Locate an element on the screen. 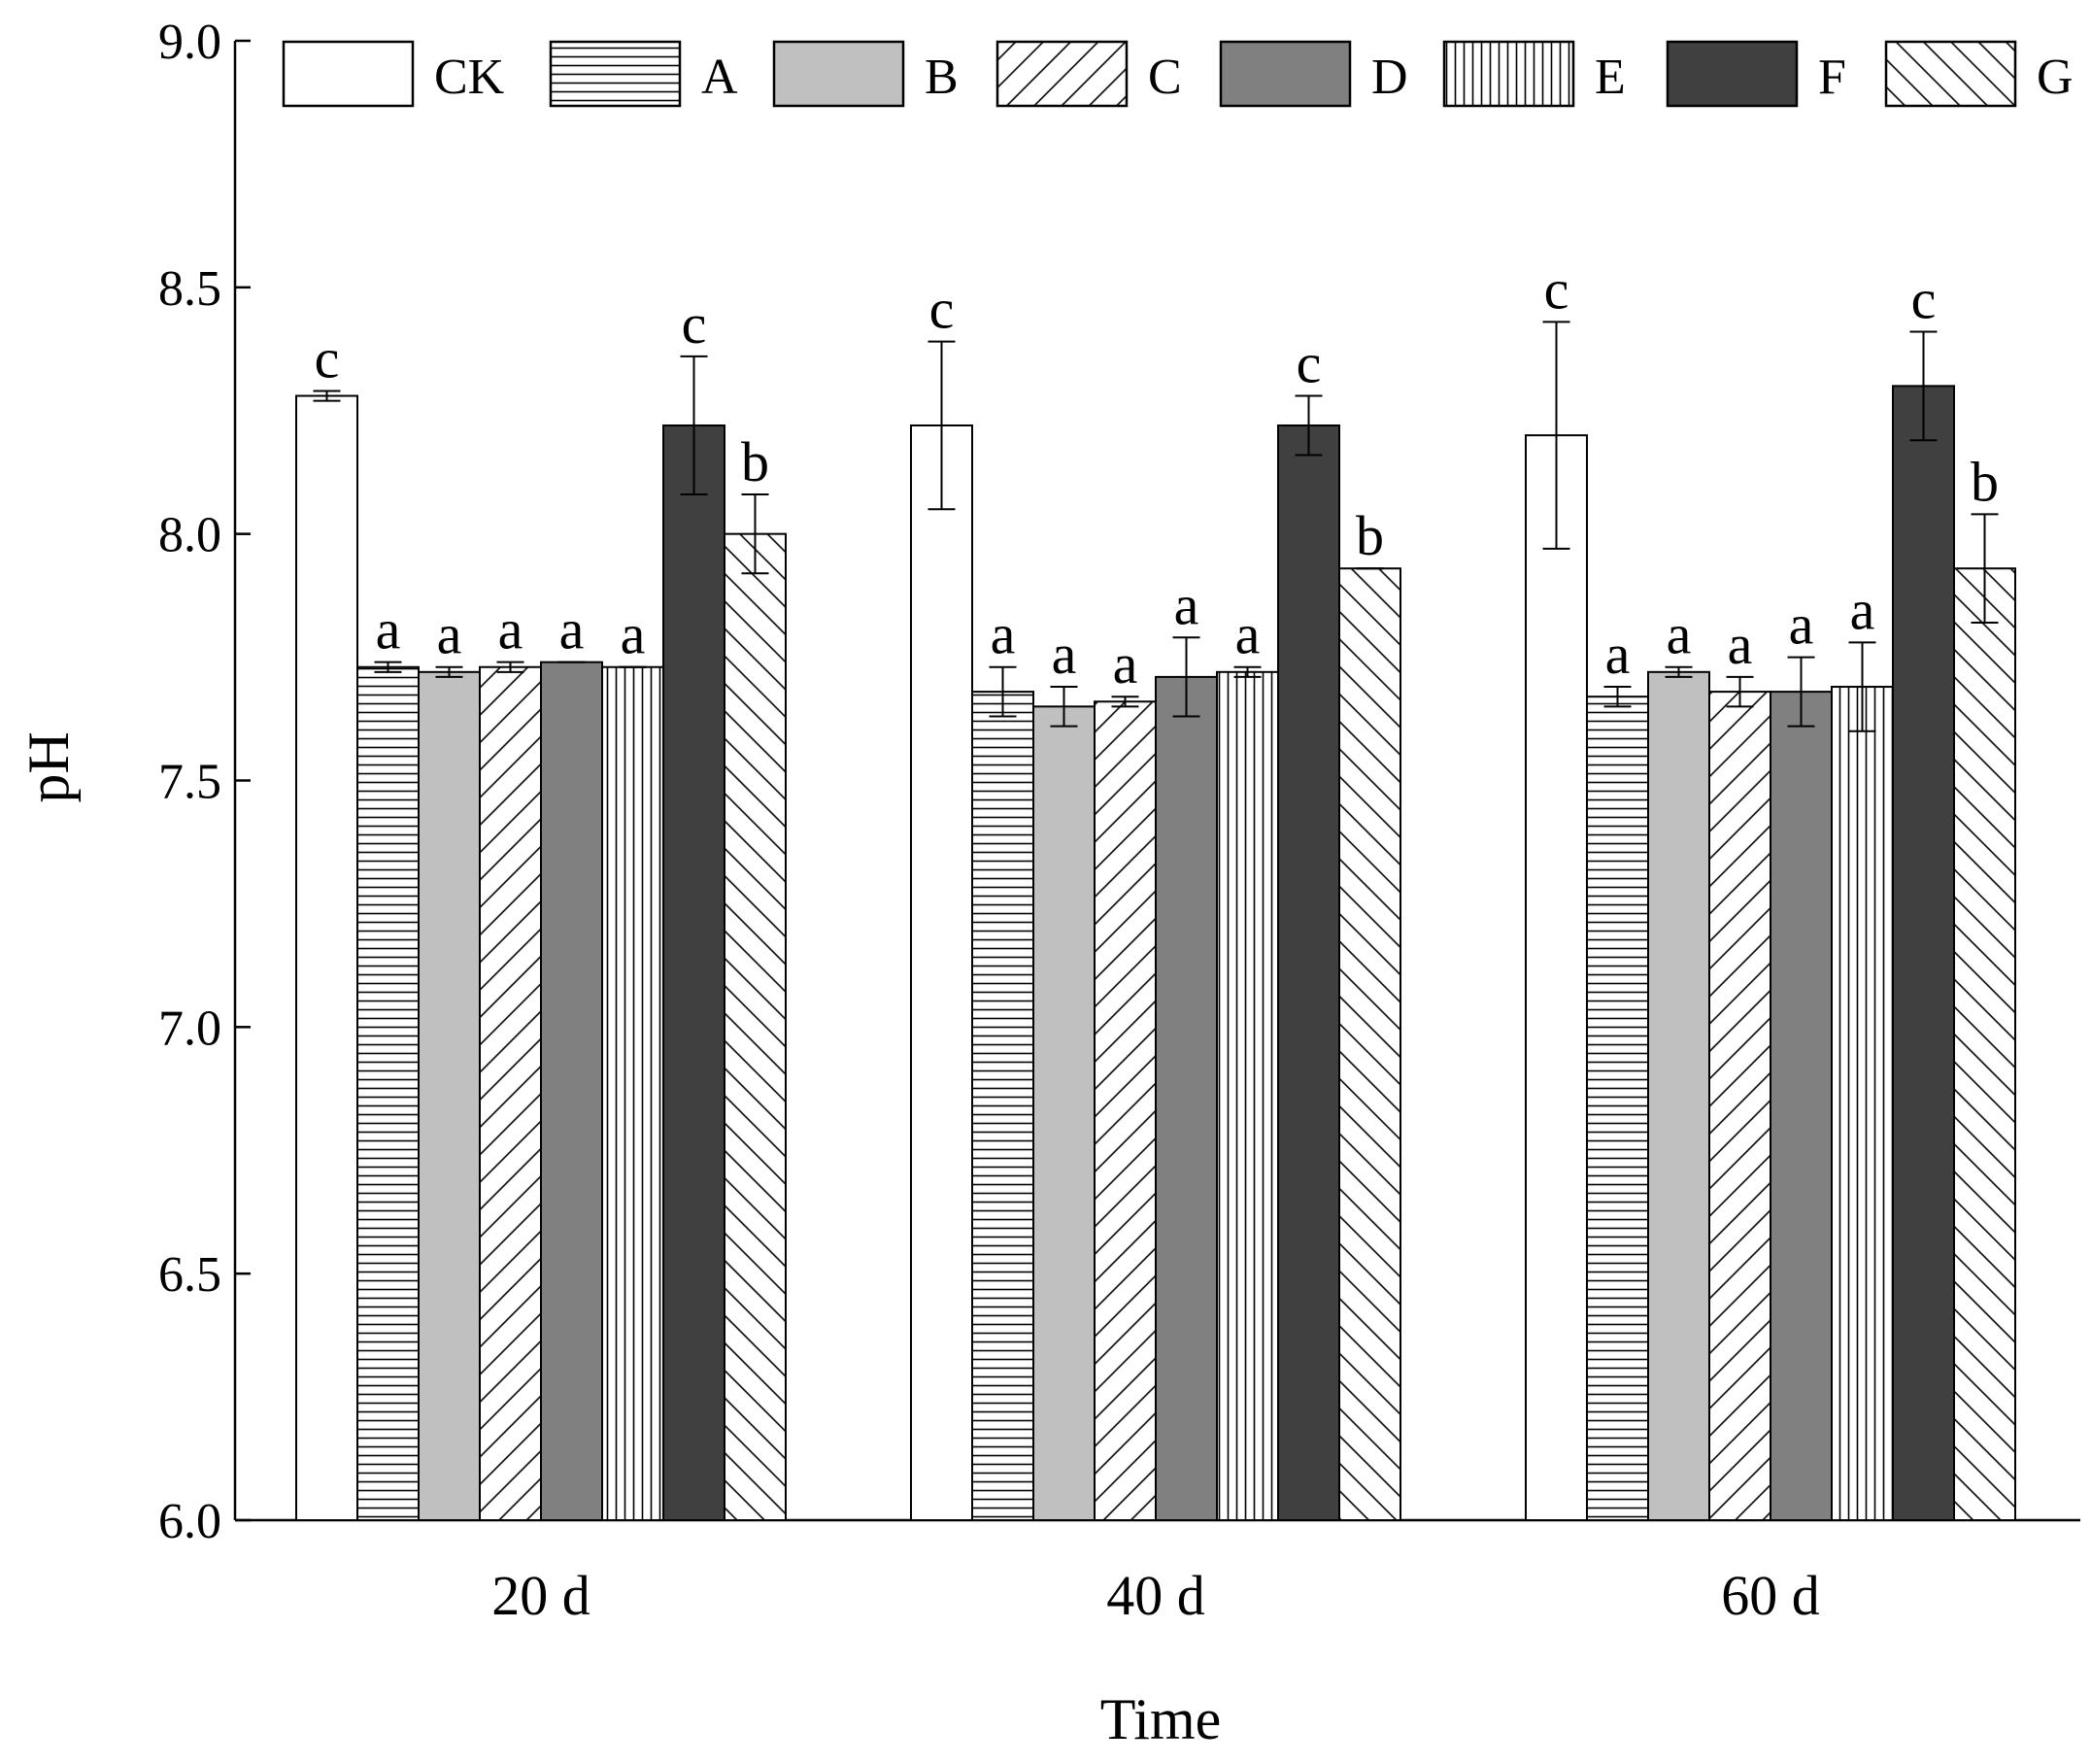  legend-label: F is located at coordinates (1832, 77).